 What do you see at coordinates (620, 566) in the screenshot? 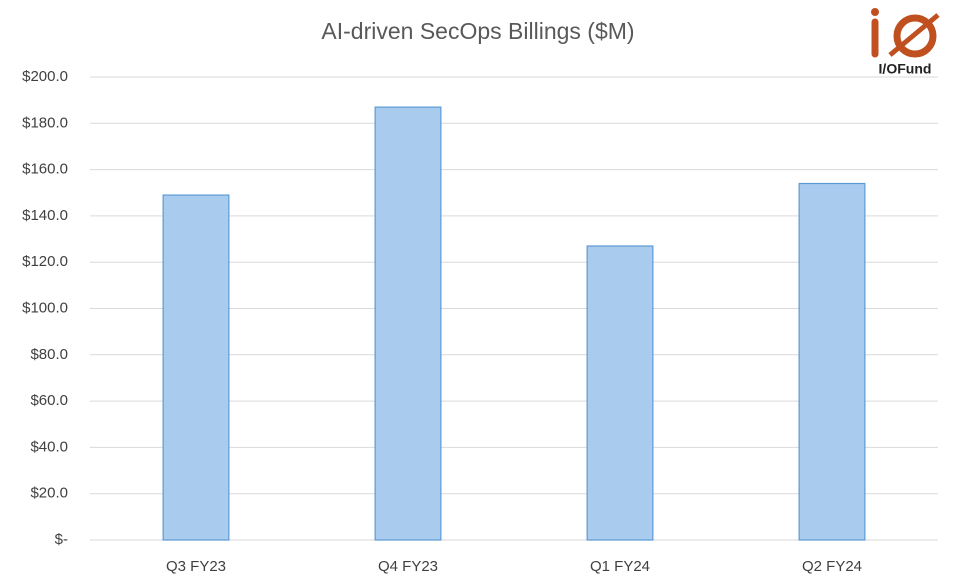
I see `x-tick-label: Q1 FY24` at bounding box center [620, 566].